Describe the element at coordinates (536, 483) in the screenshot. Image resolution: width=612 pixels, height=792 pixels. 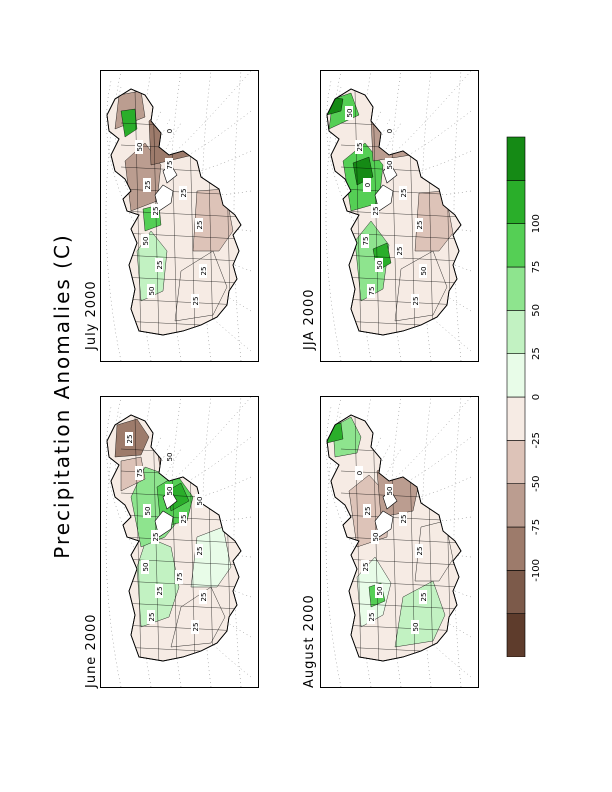
I see `colorbar-tick-label: -50` at that location.